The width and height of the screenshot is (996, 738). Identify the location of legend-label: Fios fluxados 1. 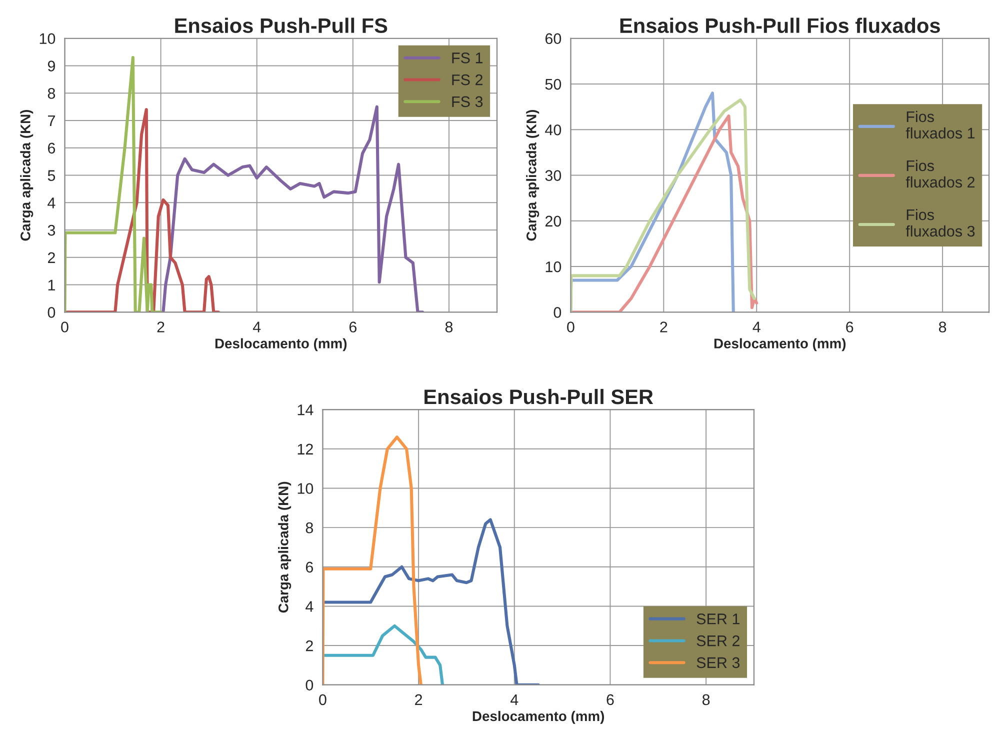
(940, 124).